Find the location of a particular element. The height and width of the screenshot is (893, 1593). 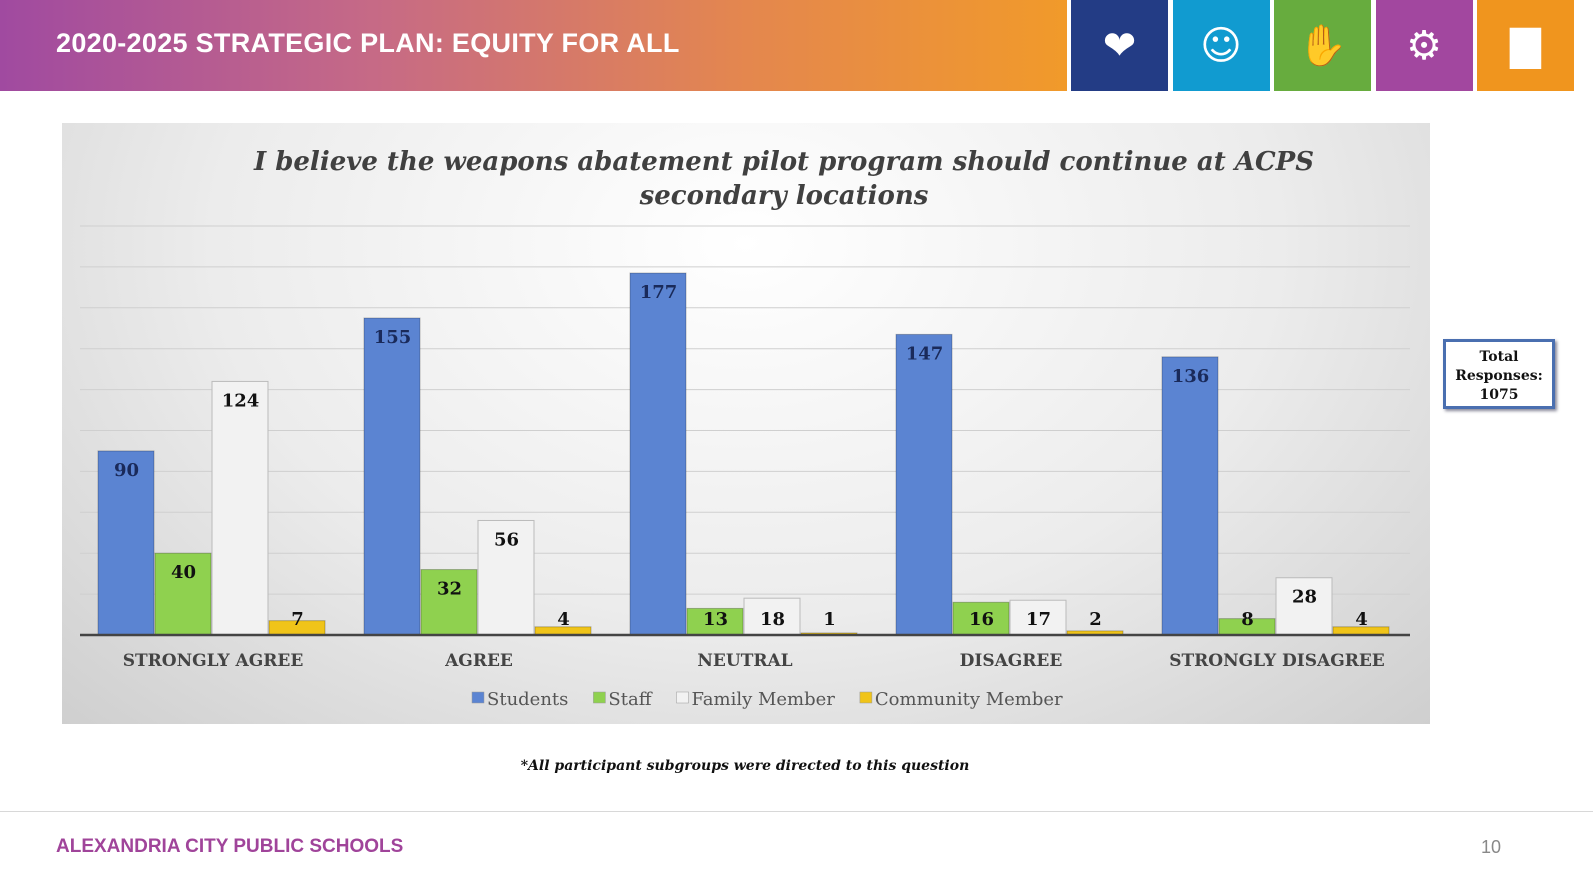

data-label: 124 is located at coordinates (241, 400).